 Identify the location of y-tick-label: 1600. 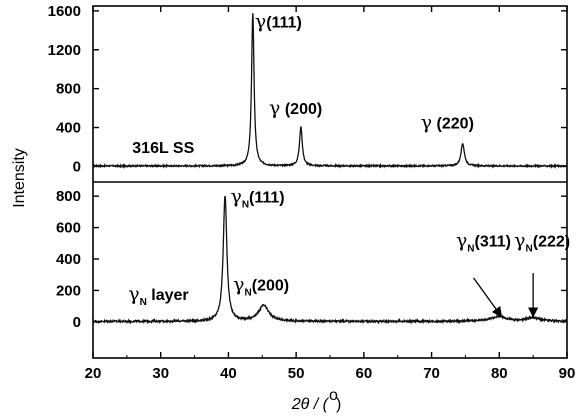
(64, 11).